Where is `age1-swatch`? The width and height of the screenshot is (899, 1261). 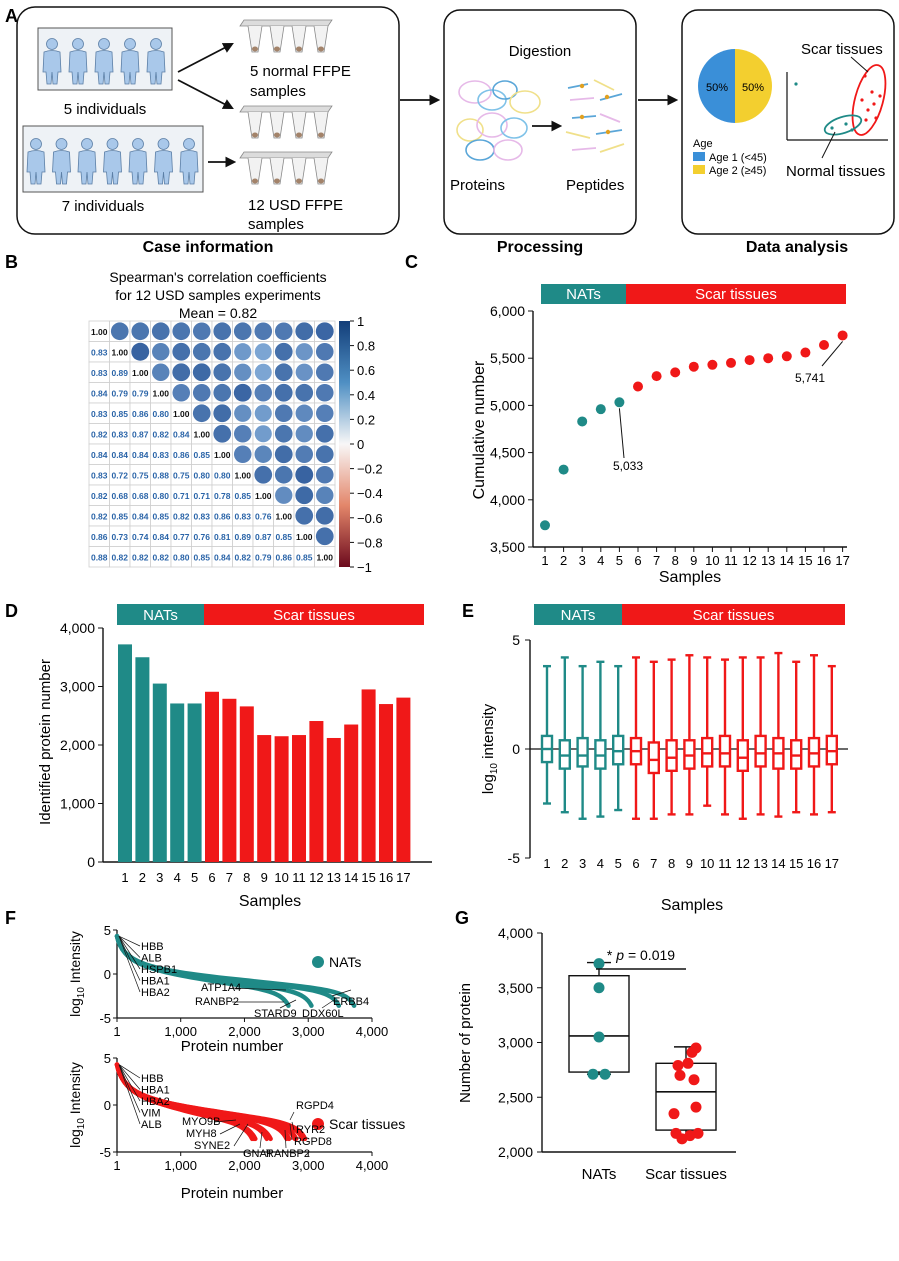 age1-swatch is located at coordinates (699, 156).